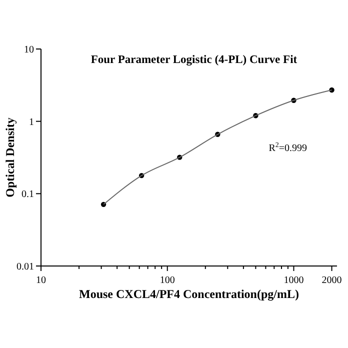 Image resolution: width=348 pixels, height=348 pixels. What do you see at coordinates (29, 50) in the screenshot?
I see `y-tick-label: 10` at bounding box center [29, 50].